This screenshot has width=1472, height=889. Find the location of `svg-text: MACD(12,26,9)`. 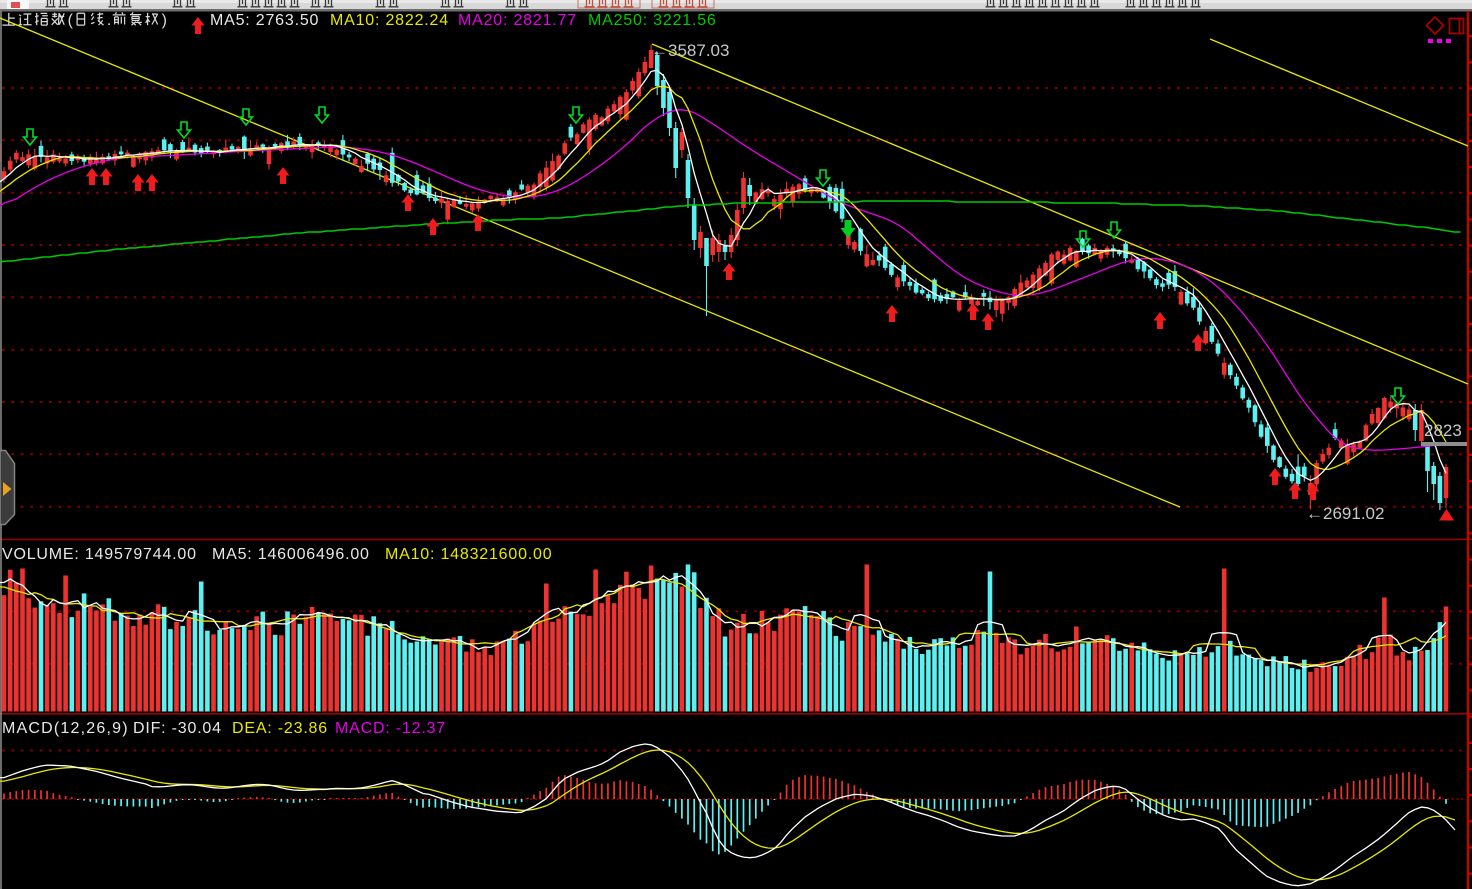

svg-text: MACD(12,26,9) is located at coordinates (65, 728).